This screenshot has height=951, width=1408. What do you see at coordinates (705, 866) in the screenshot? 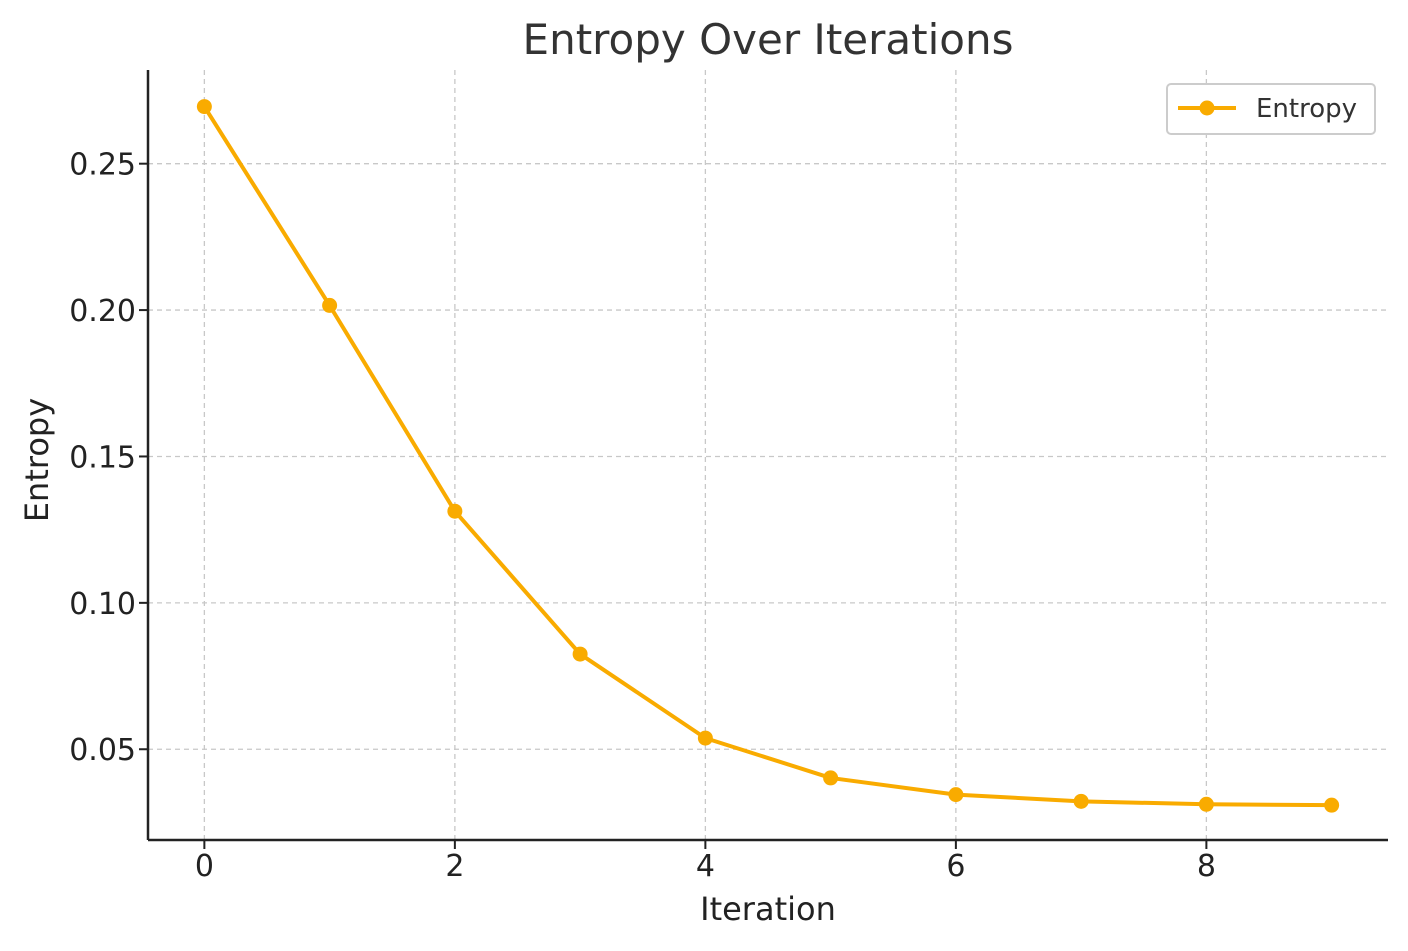
I see `x-tick-label: 4` at bounding box center [705, 866].